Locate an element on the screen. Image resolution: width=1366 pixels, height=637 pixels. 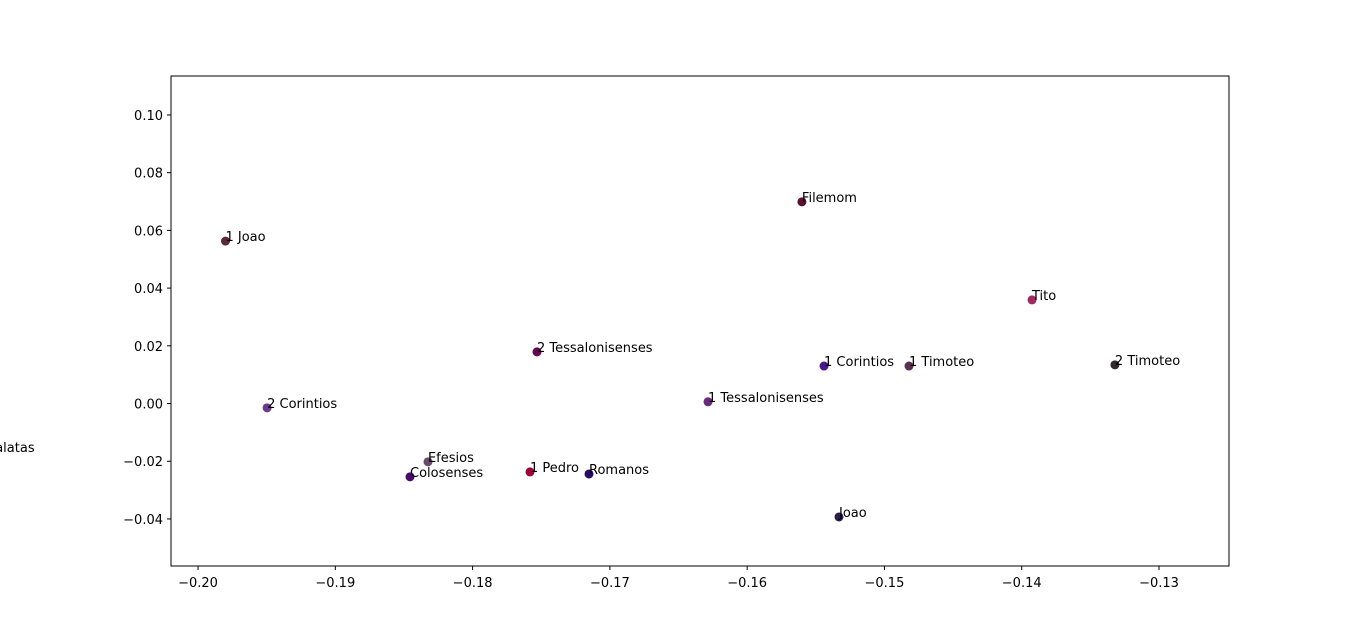
point-label: 1 Tessalonisenses is located at coordinates (766, 398).